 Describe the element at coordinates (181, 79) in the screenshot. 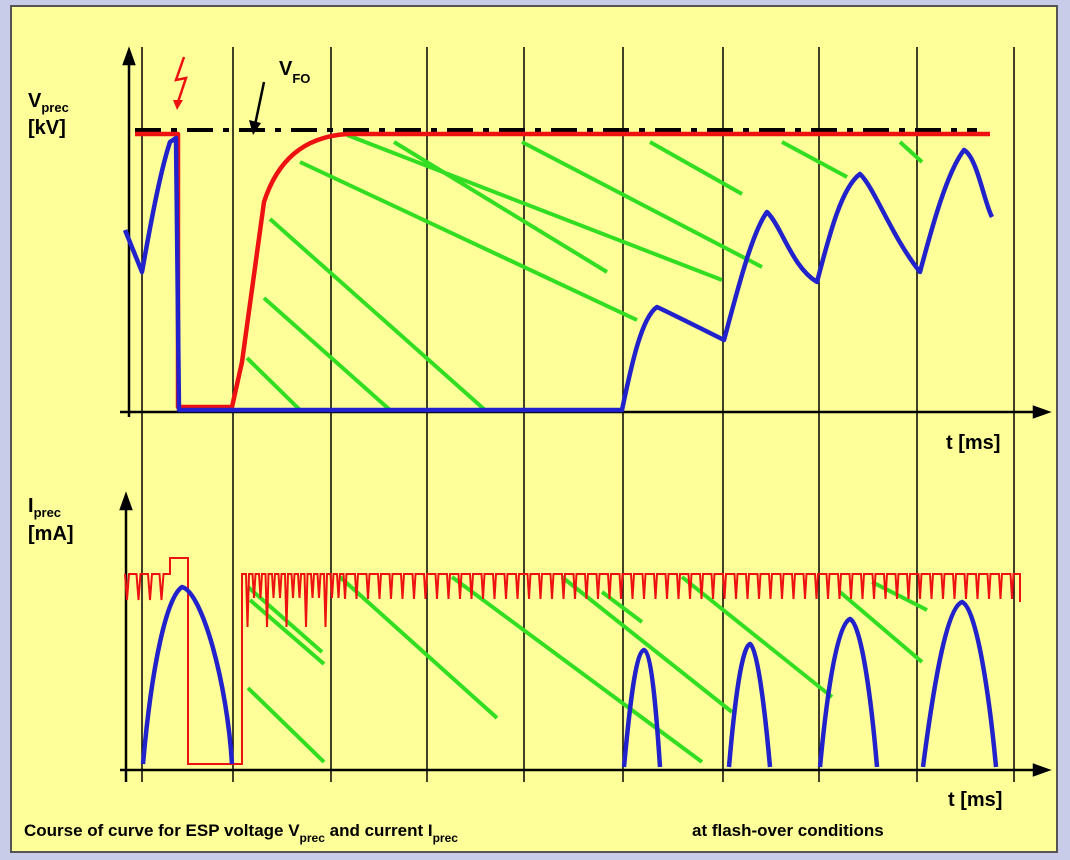

I see `lightning-bolt-icon` at that location.